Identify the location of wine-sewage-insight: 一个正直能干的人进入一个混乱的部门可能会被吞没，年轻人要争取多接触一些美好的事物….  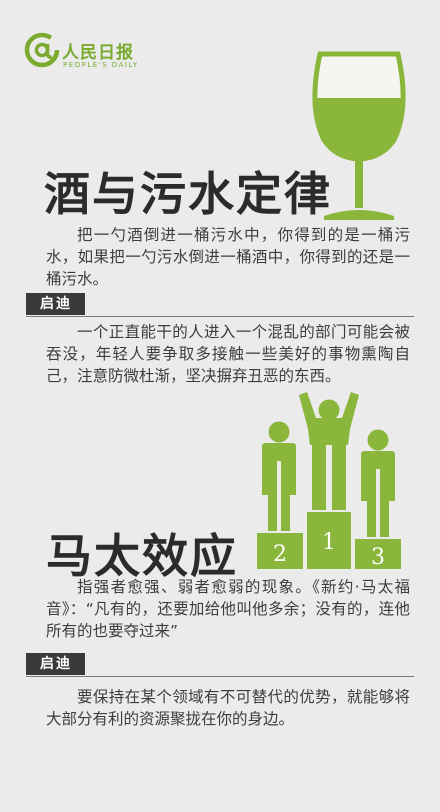
(228, 354).